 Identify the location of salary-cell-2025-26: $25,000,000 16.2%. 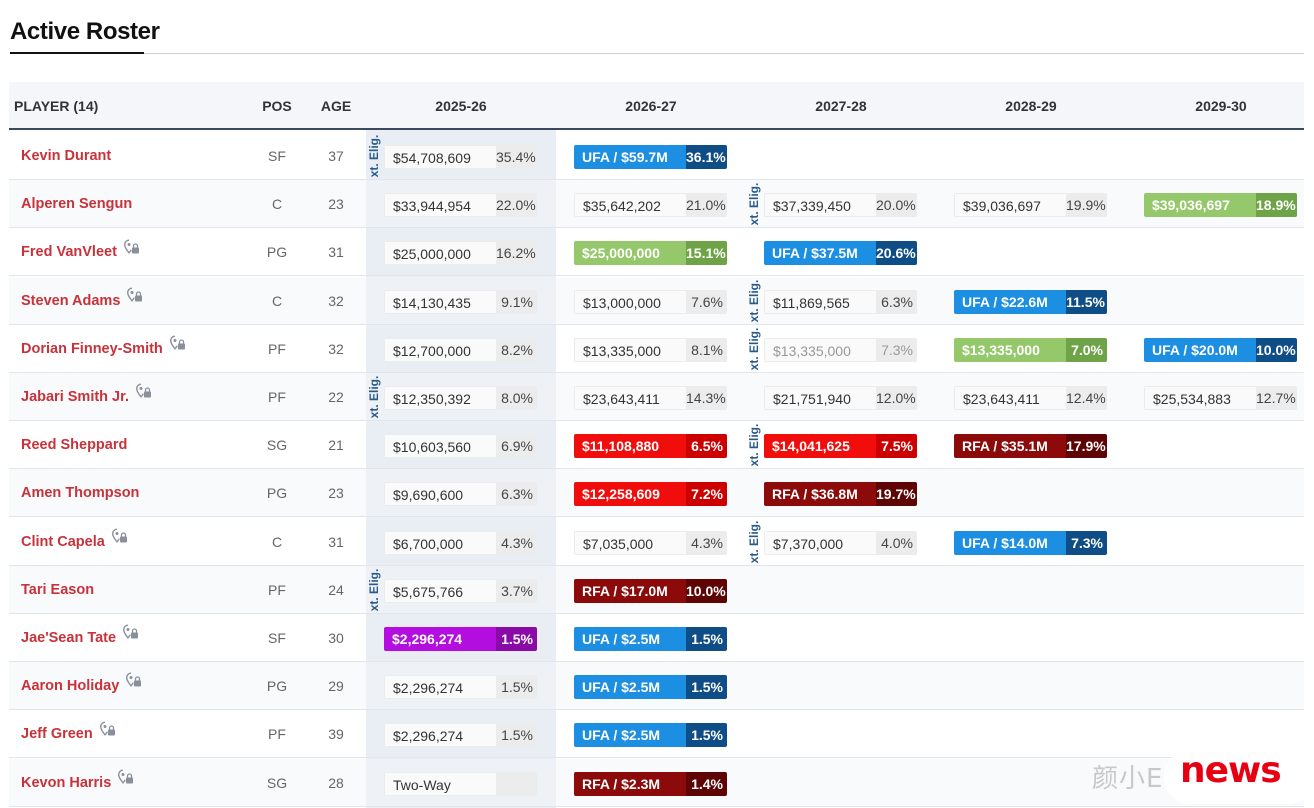
(460, 253).